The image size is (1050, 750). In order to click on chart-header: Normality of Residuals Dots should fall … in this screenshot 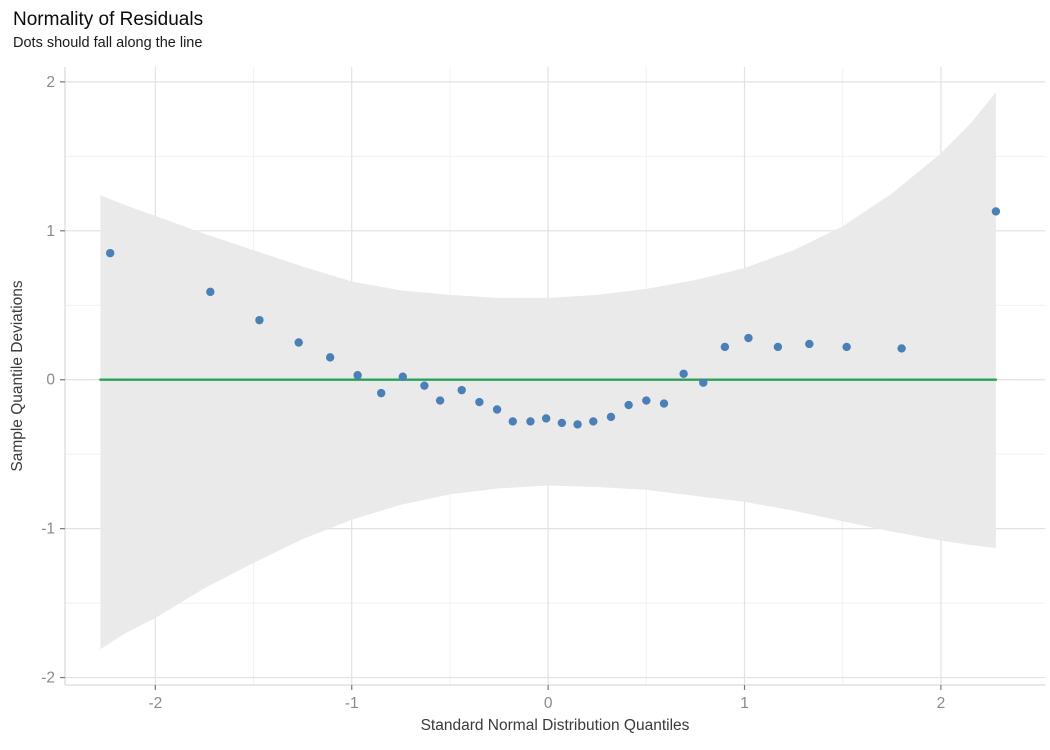, I will do `click(108, 29)`.